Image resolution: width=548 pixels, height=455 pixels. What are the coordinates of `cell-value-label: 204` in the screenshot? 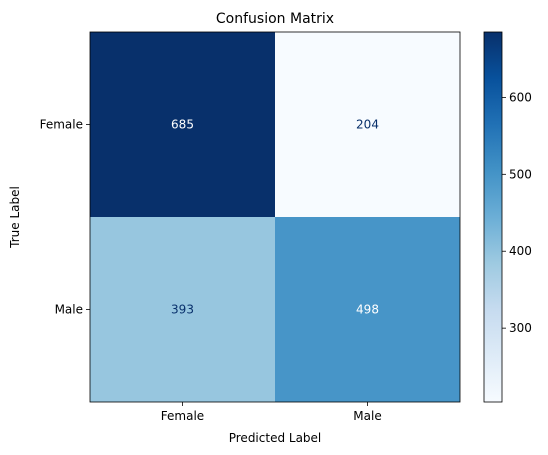 It's located at (367, 125).